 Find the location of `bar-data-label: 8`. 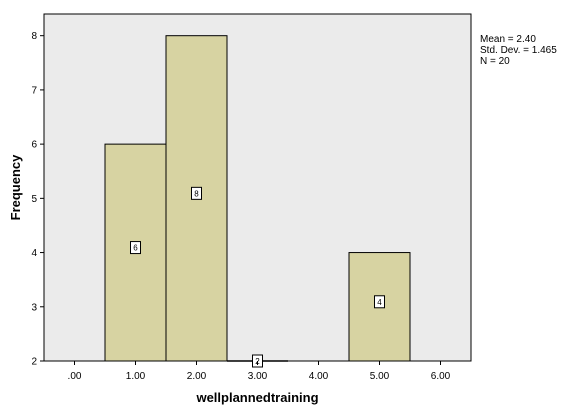

bar-data-label: 8 is located at coordinates (196, 193).